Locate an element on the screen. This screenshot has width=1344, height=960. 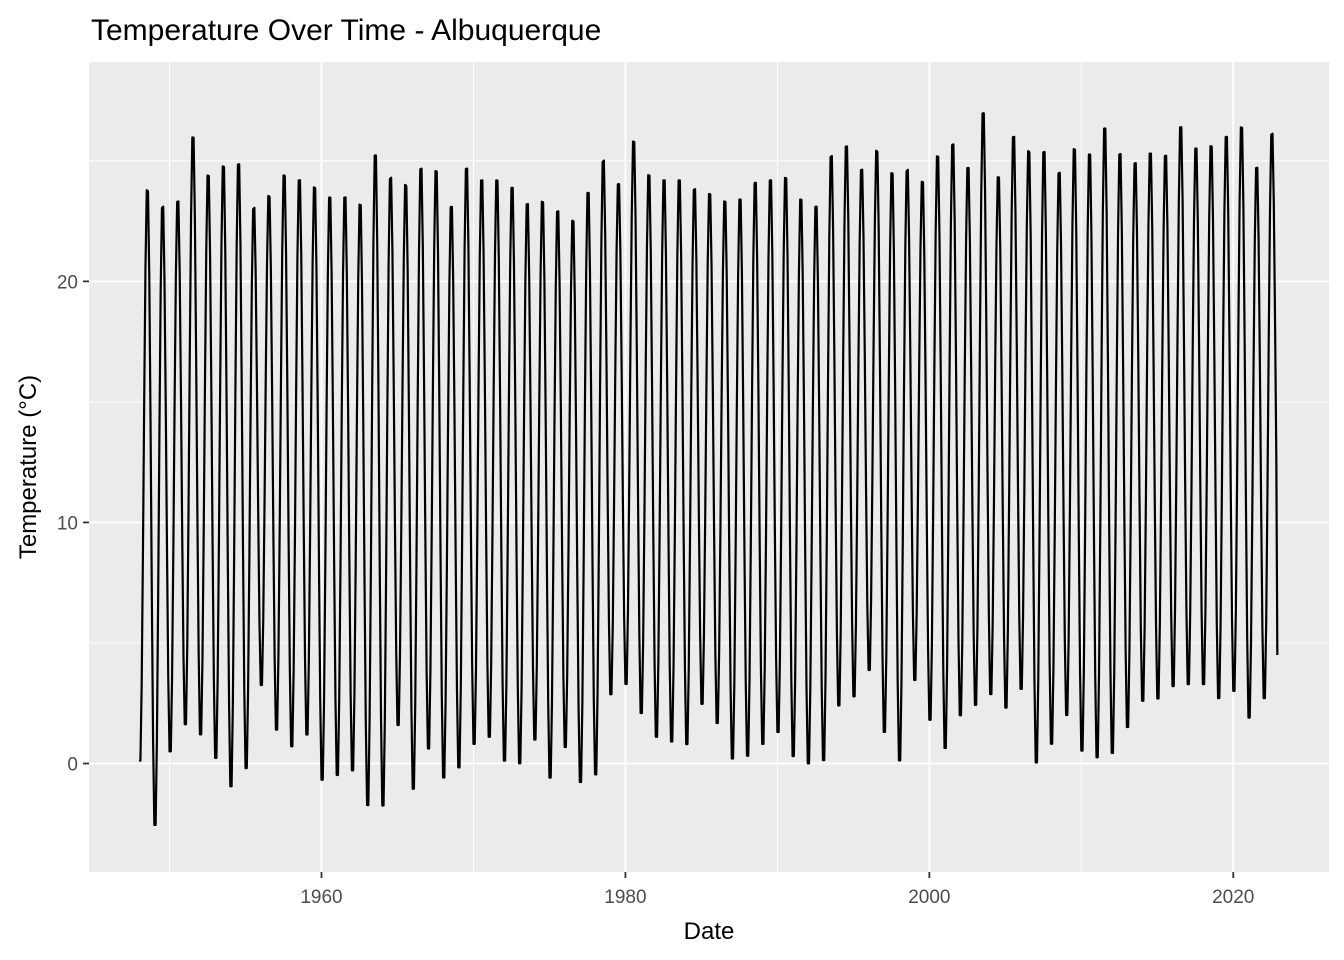
x-tick-label: 1960 is located at coordinates (321, 897).